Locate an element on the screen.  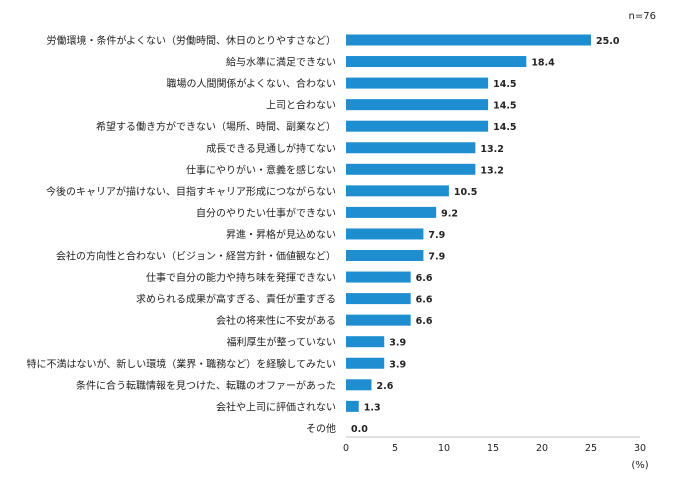
sample-size-note: n=76 is located at coordinates (642, 16).